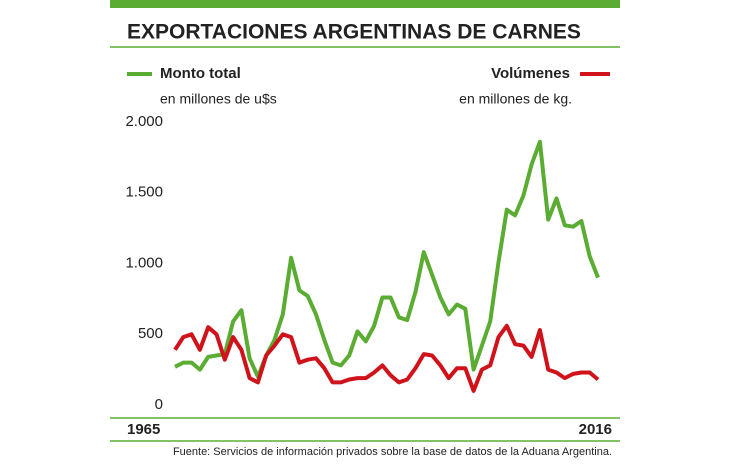 This screenshot has height=465, width=730. Describe the element at coordinates (144, 121) in the screenshot. I see `y-tick-label: 2.000` at that location.